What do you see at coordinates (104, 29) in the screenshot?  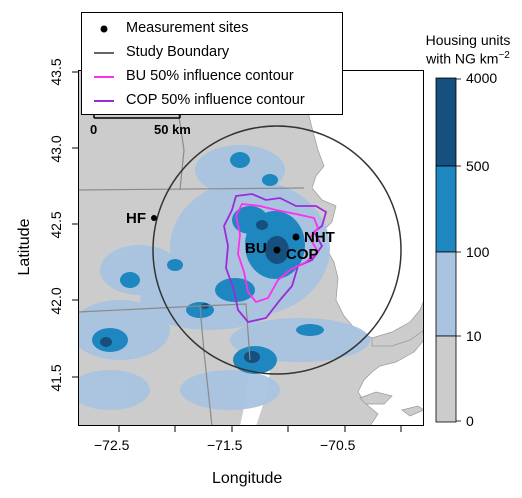 I see `dot-icon` at bounding box center [104, 29].